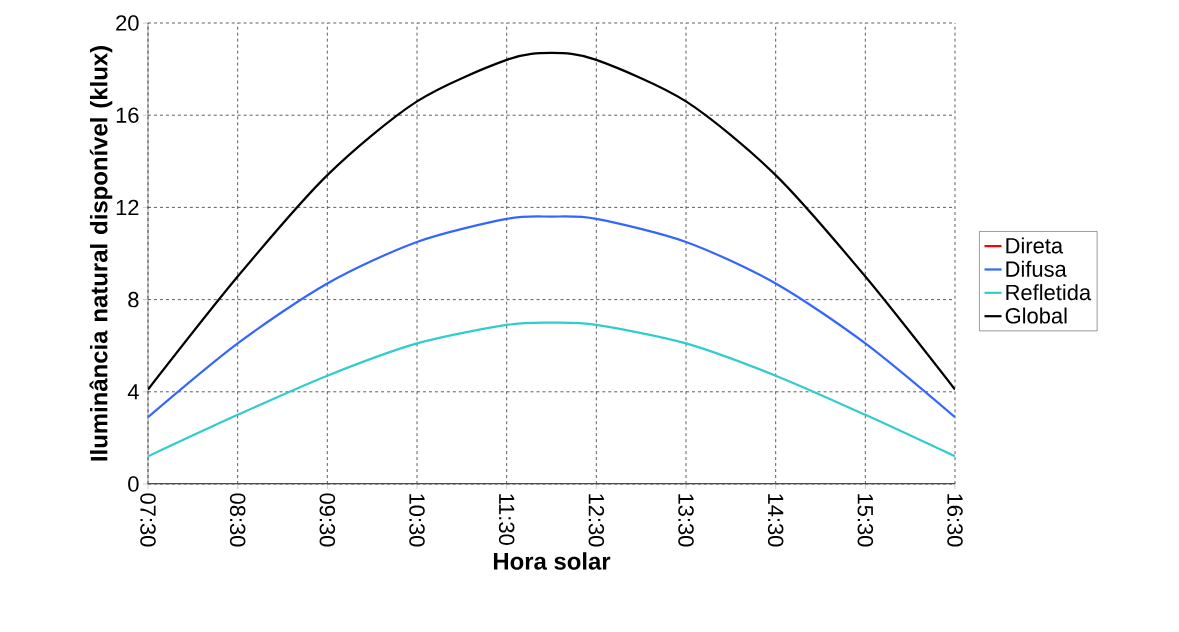  What do you see at coordinates (327, 520) in the screenshot?
I see `x-tick-label: 09:30` at bounding box center [327, 520].